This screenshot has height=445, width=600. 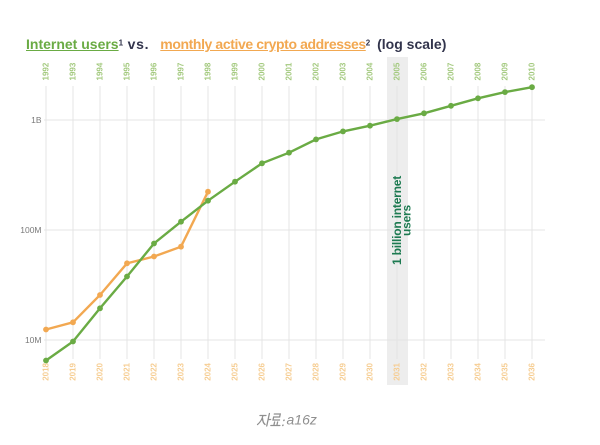 What do you see at coordinates (316, 71) in the screenshot?
I see `svg-text: 2002` at bounding box center [316, 71].